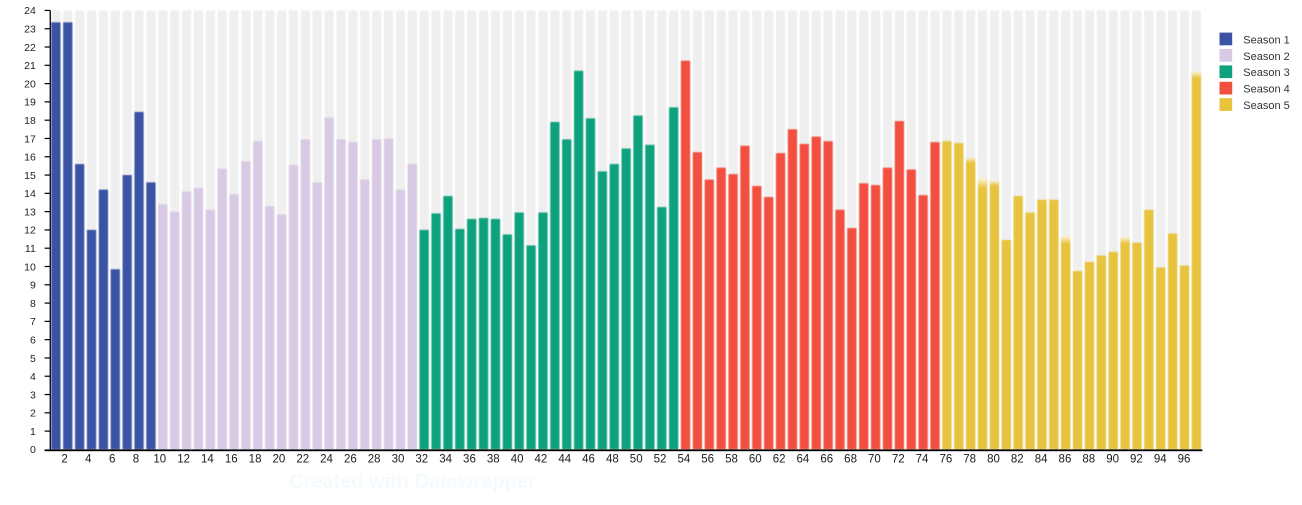 This screenshot has height=505, width=1302. I want to click on svg-text: 7, so click(33, 322).